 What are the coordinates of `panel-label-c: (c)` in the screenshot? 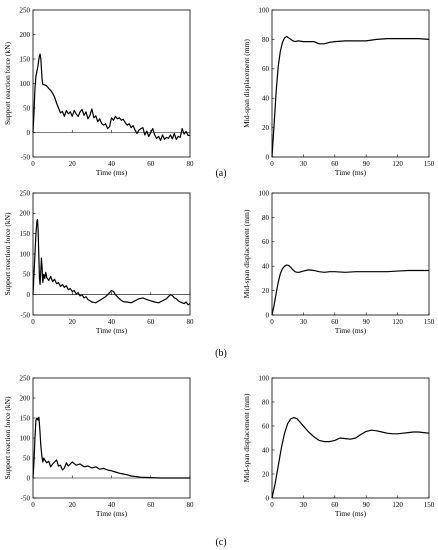 It's located at (220, 542).